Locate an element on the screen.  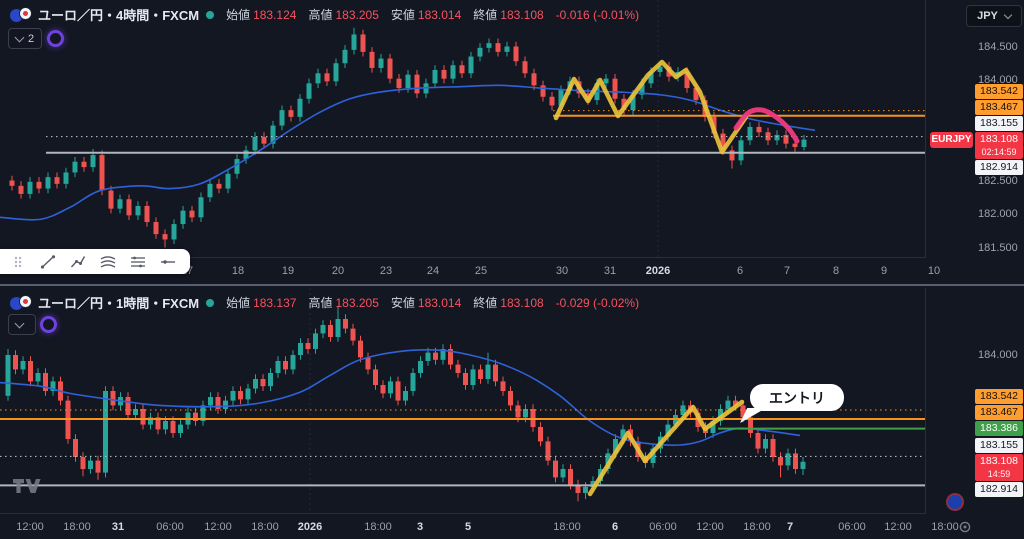
horizontal-line-tool-icon is located at coordinates (168, 262).